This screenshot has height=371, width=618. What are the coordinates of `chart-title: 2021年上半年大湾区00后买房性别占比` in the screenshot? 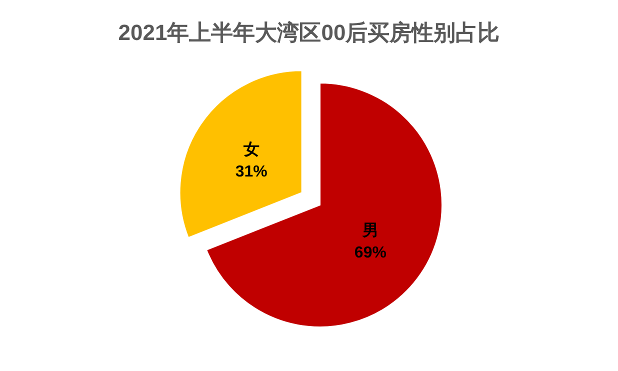 It's located at (309, 32).